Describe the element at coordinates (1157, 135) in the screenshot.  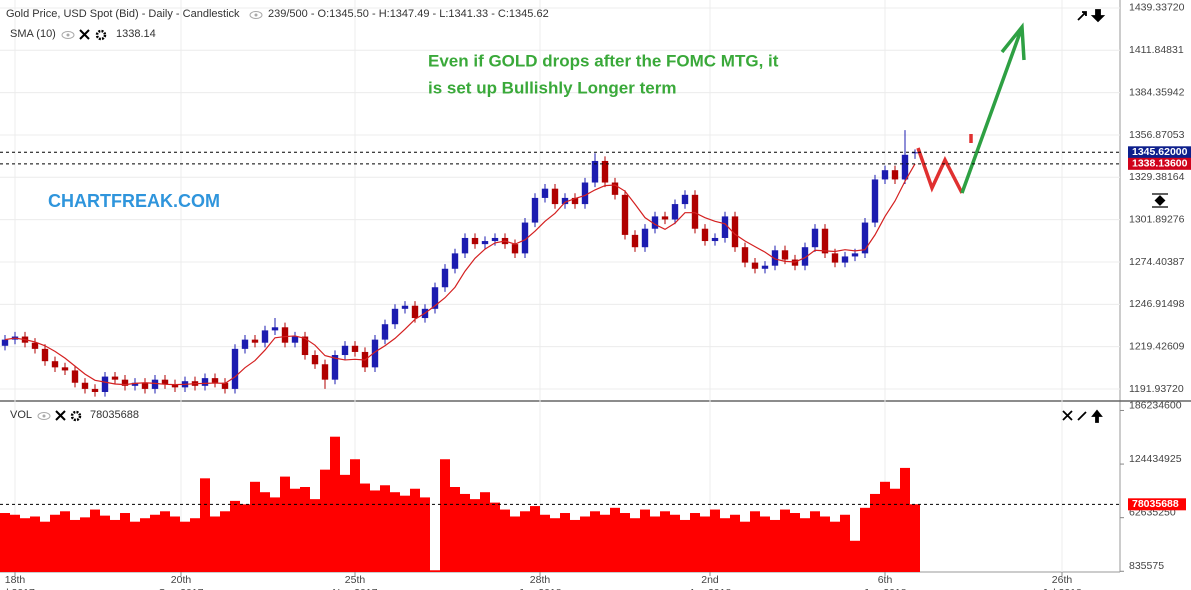
I see `y-tick-label: 1356.87053` at that location.